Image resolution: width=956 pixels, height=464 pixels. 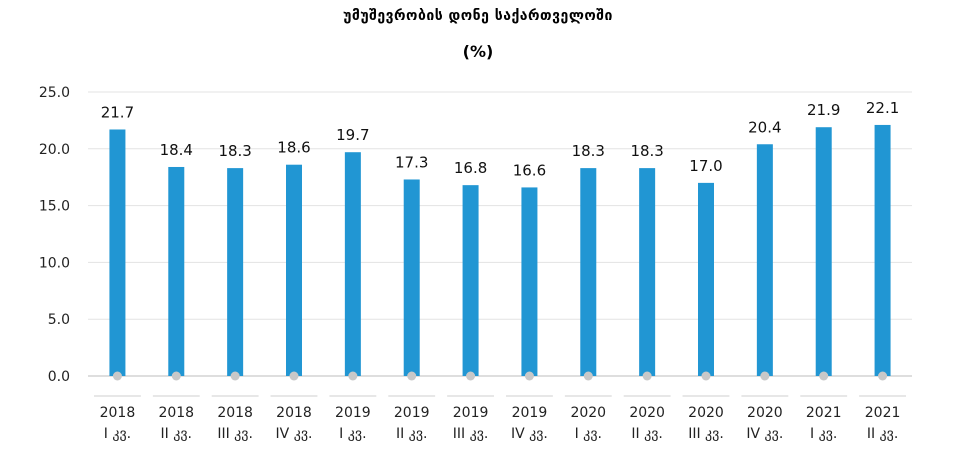 What do you see at coordinates (764, 127) in the screenshot?
I see `data-label: 20.4` at bounding box center [764, 127].